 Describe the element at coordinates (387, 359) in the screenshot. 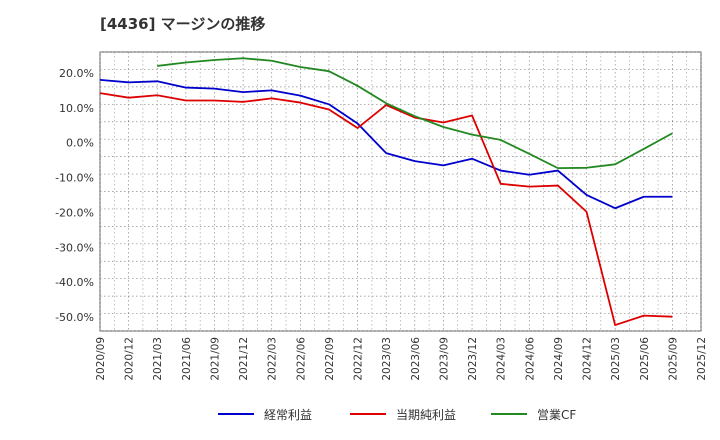

I see `x-tick-label: 2023/03` at that location.